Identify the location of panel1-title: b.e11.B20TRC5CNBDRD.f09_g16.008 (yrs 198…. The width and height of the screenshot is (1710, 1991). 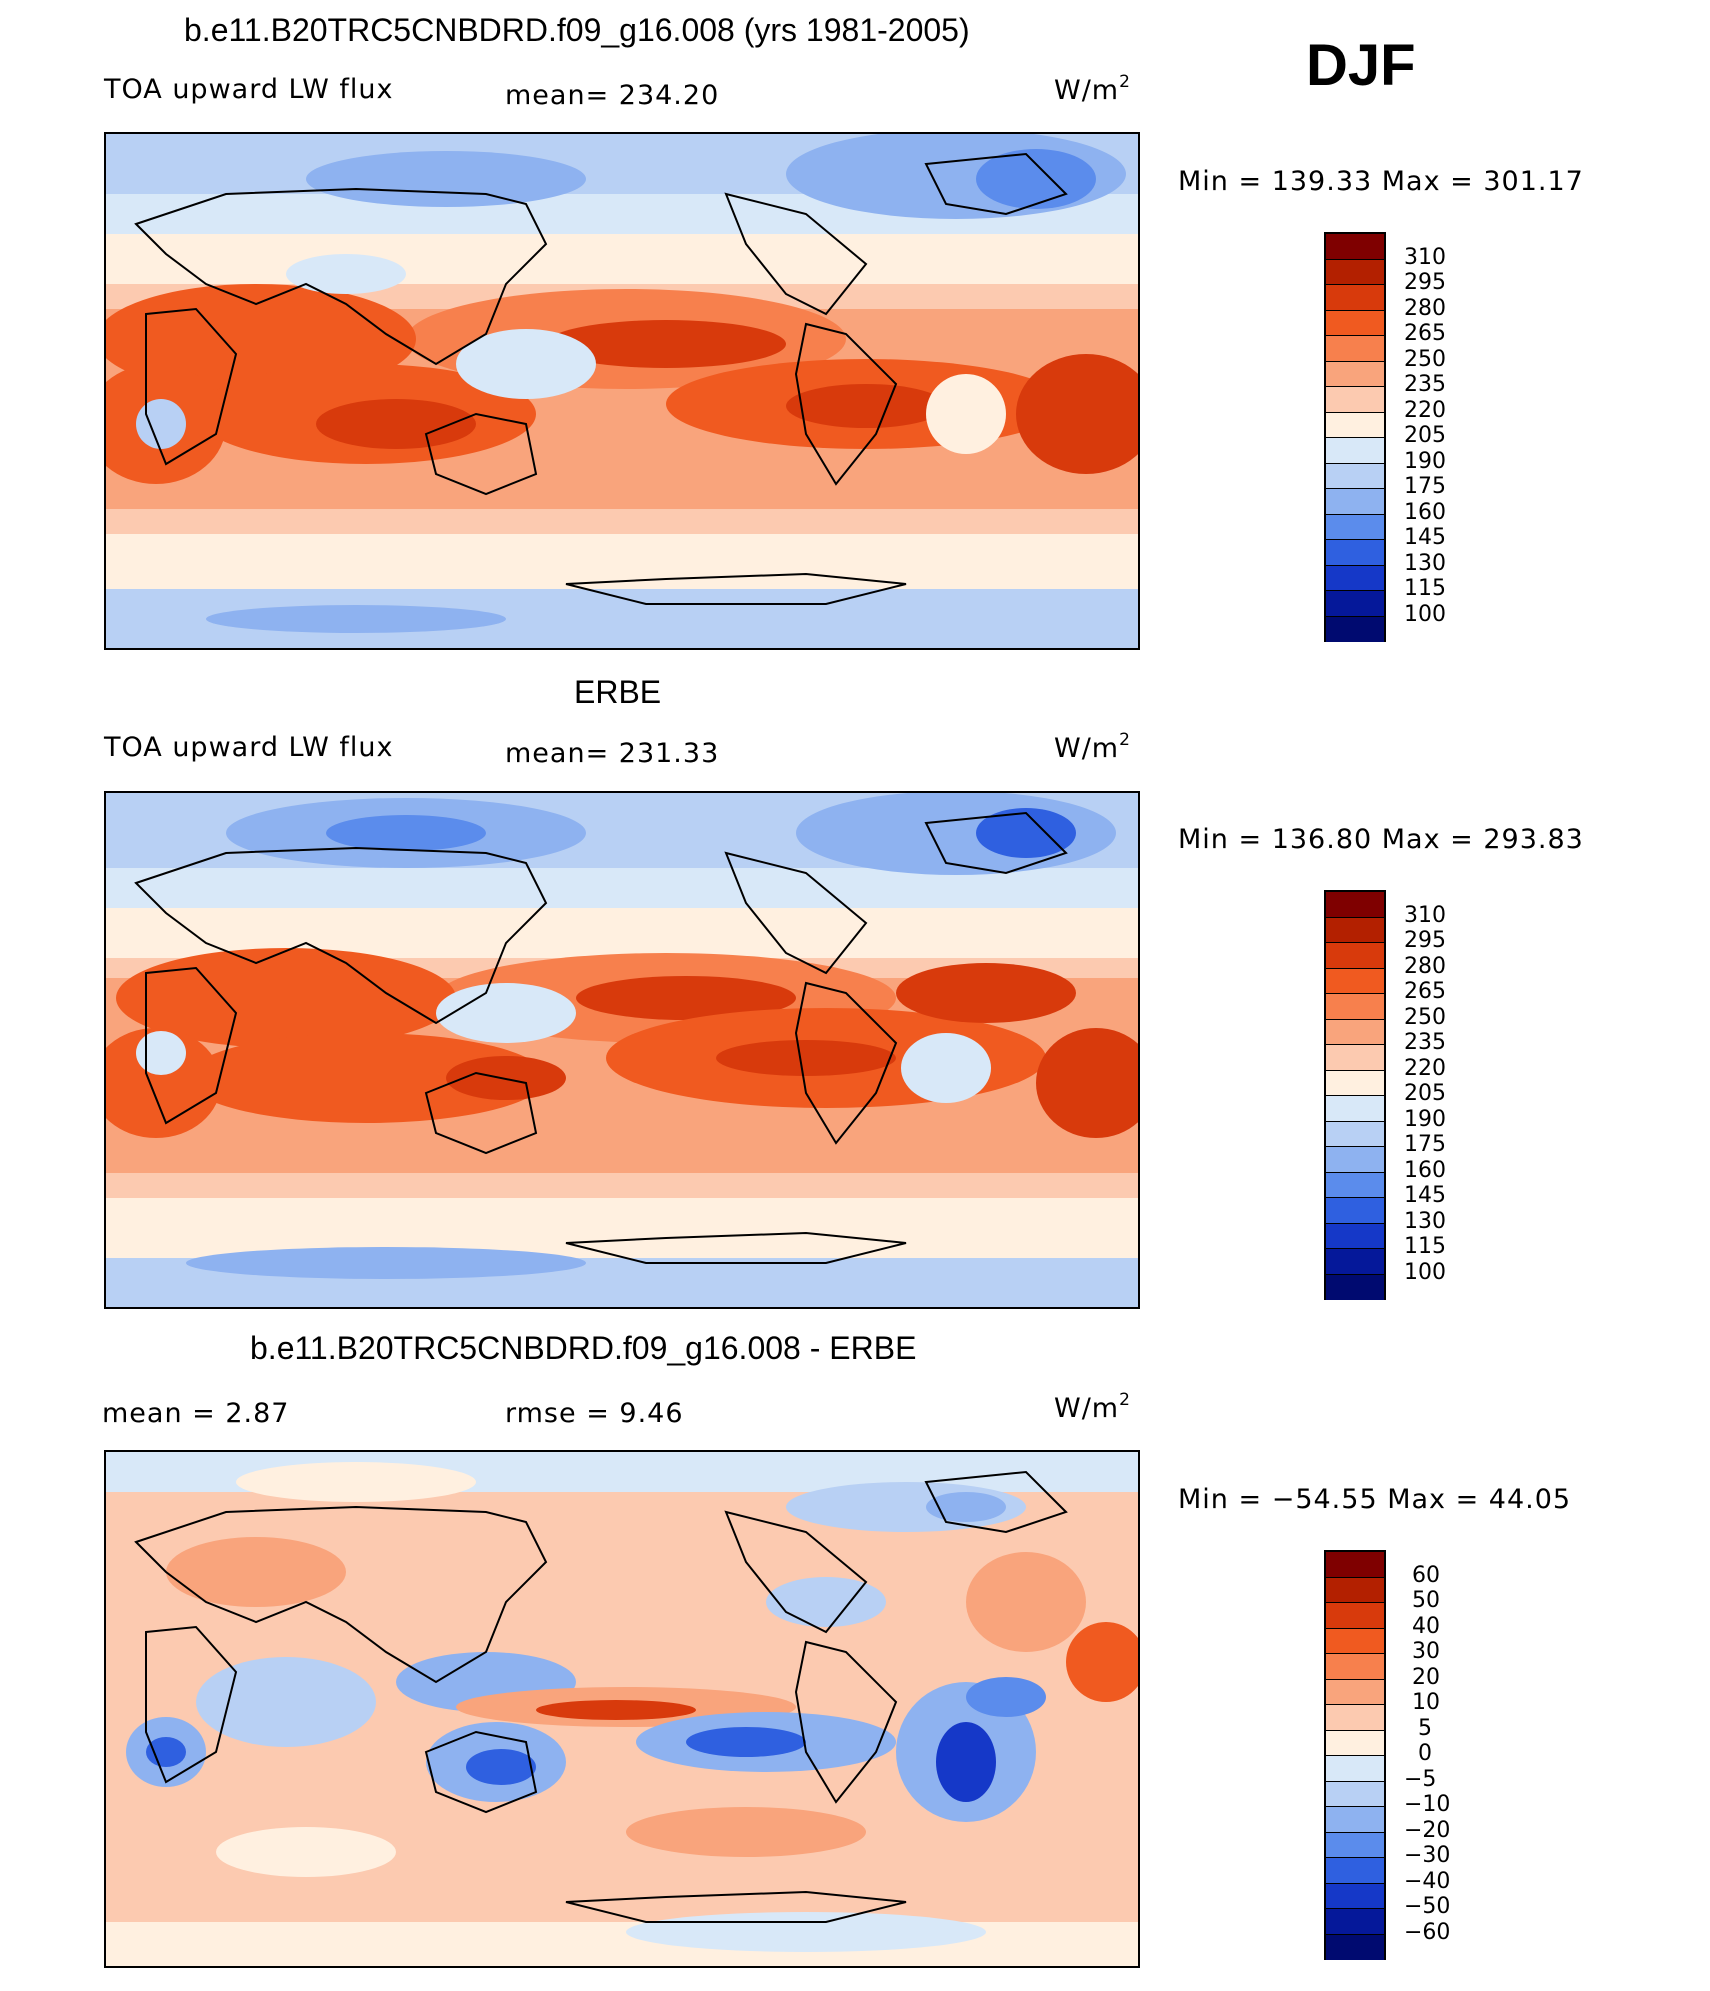
(577, 30).